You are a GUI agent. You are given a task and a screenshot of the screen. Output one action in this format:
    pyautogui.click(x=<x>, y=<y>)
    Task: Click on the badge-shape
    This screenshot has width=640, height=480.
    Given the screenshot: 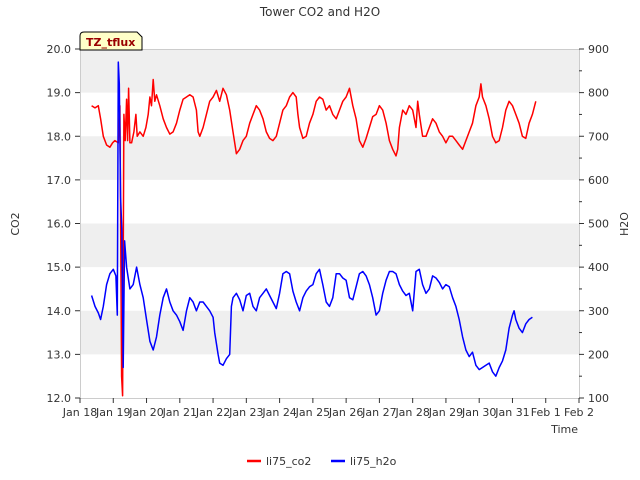 What is the action you would take?
    pyautogui.click(x=111, y=41)
    